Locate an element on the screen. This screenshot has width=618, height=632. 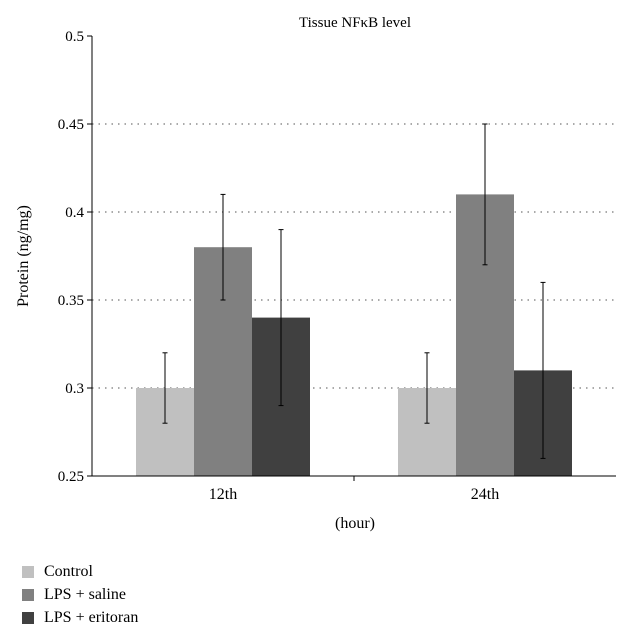
x-tick-label-24th: 24th is located at coordinates (485, 494).